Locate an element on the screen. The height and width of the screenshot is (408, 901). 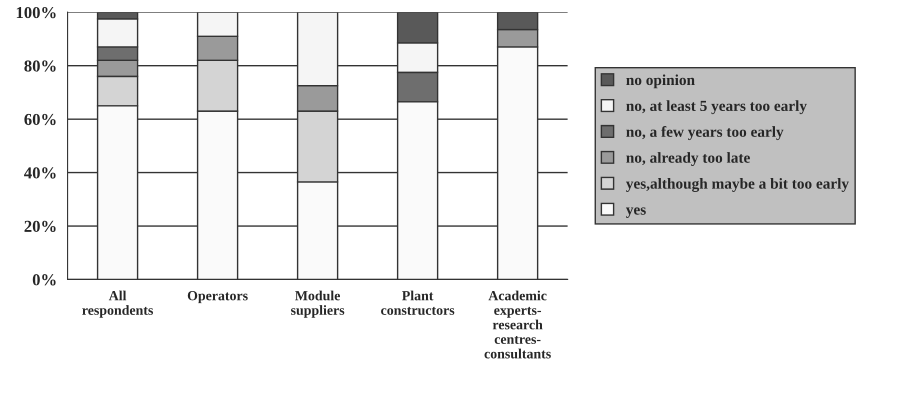
legend-label: no, already too late is located at coordinates (688, 159).